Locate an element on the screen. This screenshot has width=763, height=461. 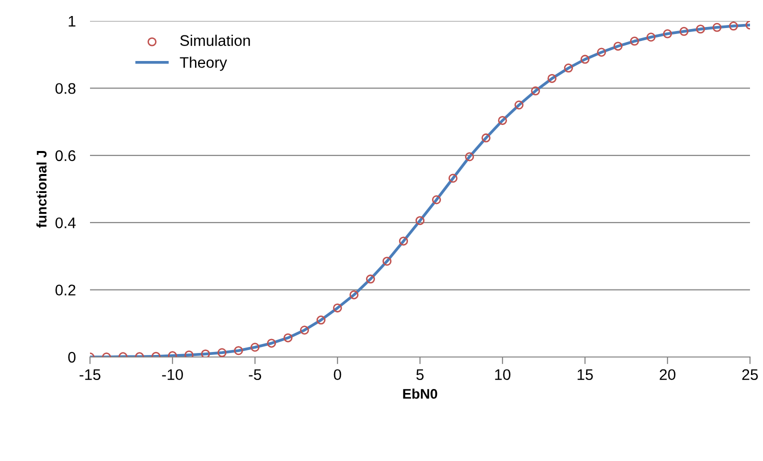
x-tick-label: -5 is located at coordinates (255, 374).